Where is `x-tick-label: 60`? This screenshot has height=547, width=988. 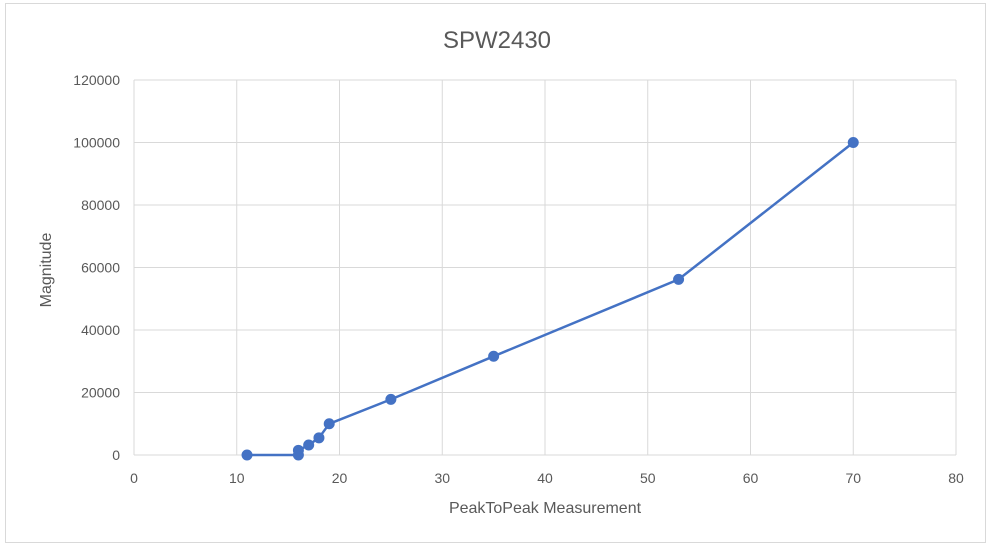
x-tick-label: 60 is located at coordinates (751, 478).